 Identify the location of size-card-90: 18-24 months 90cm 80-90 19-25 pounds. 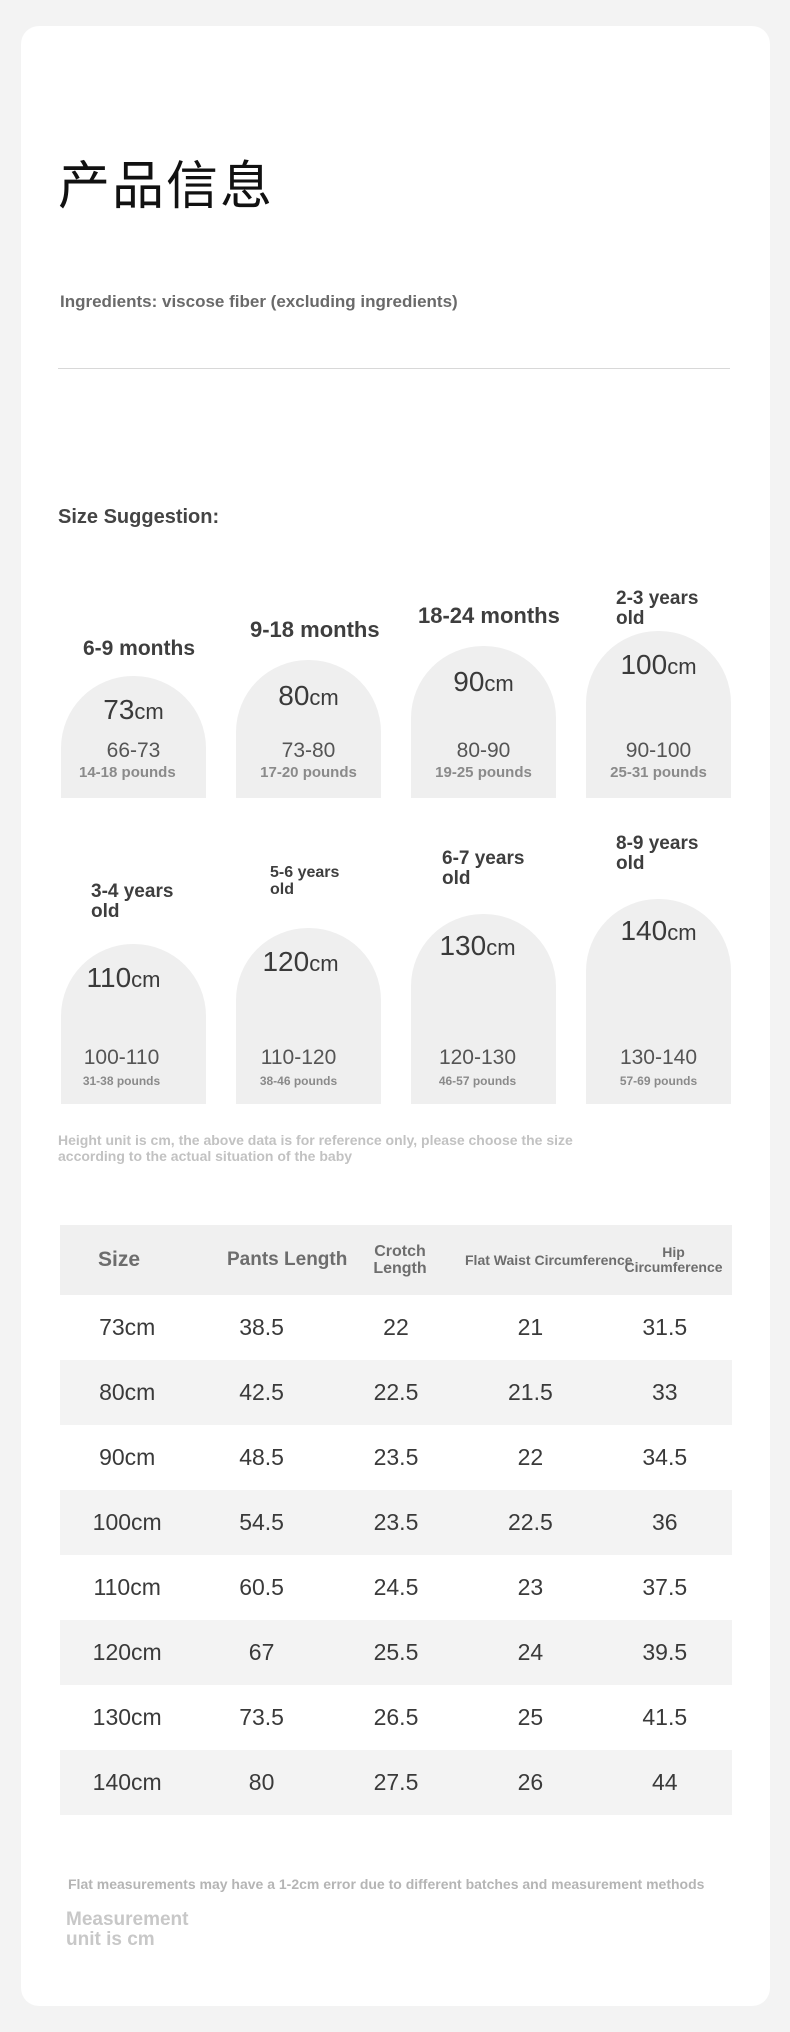
(485, 701).